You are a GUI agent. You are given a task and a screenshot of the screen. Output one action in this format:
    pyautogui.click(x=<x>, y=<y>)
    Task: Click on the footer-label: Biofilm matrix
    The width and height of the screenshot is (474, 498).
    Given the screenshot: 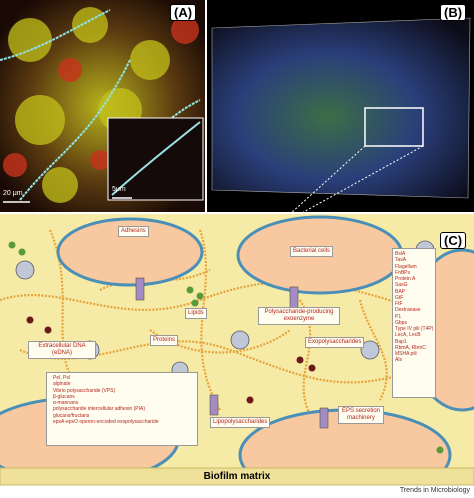 What is the action you would take?
    pyautogui.click(x=237, y=476)
    